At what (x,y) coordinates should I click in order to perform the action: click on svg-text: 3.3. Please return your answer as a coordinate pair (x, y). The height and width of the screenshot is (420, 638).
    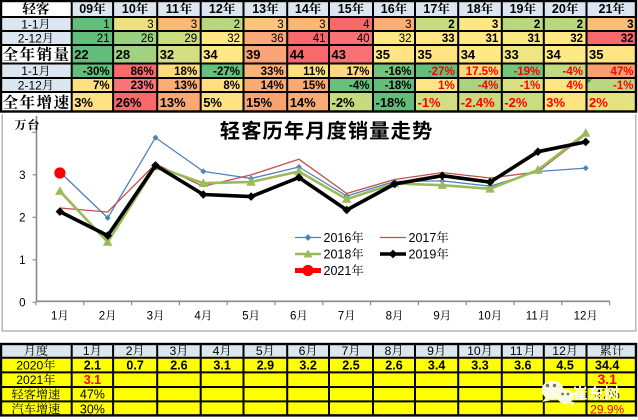
    Looking at the image, I should click on (479, 366).